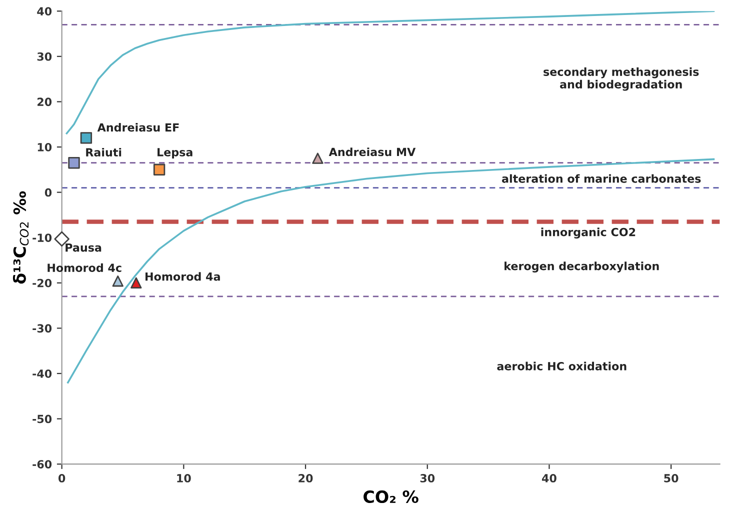  What do you see at coordinates (391, 497) in the screenshot?
I see `x-axis-title: CO₂ %` at bounding box center [391, 497].